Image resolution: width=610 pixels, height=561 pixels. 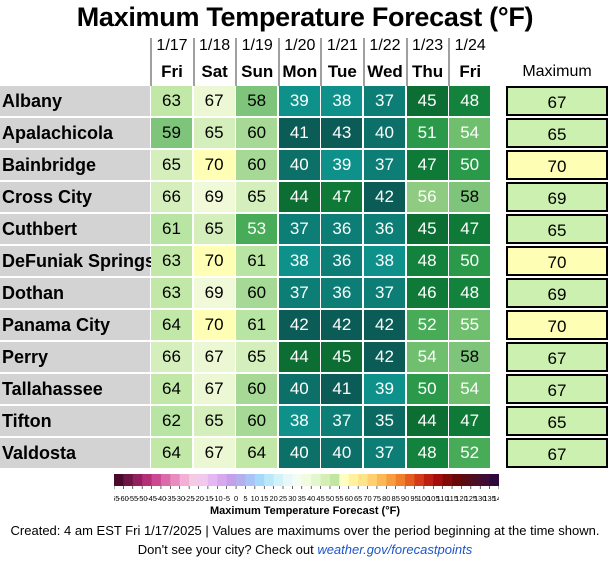 I want to click on column-date-1-24: 1/24, so click(x=470, y=45).